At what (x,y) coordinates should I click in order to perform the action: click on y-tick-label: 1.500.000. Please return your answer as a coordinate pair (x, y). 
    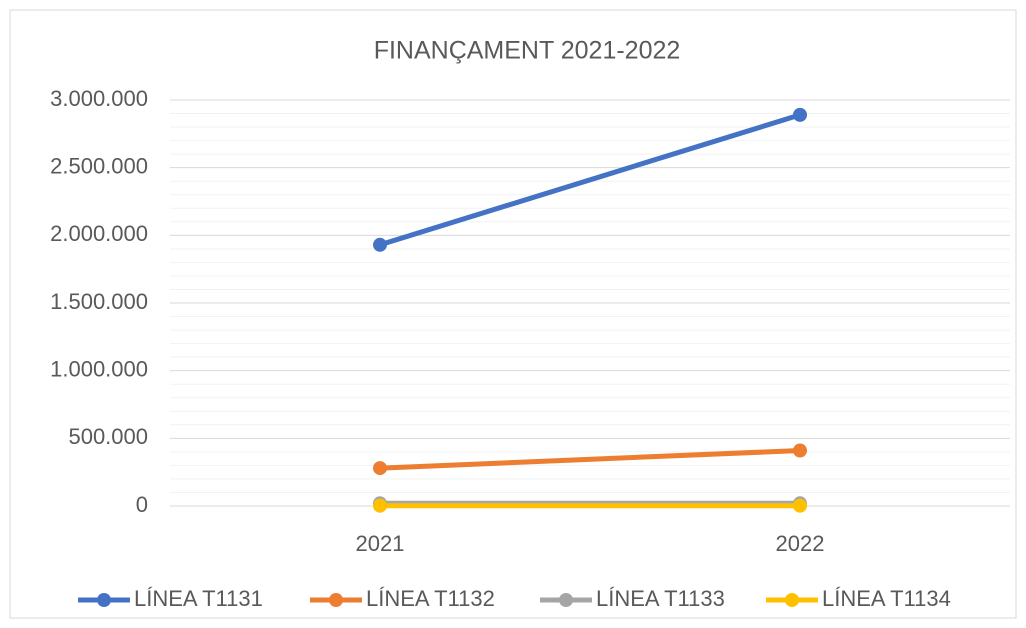
    Looking at the image, I should click on (99, 301).